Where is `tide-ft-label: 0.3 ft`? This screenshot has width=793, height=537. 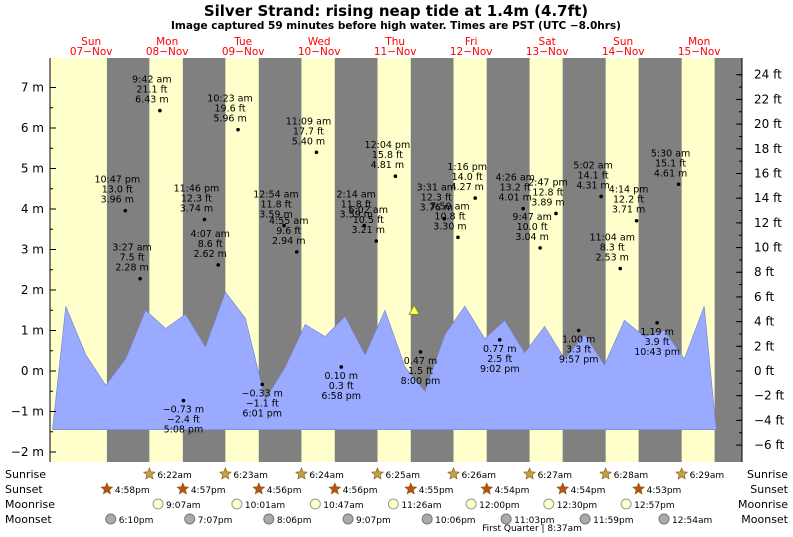
tide-ft-label: 0.3 ft is located at coordinates (341, 386).